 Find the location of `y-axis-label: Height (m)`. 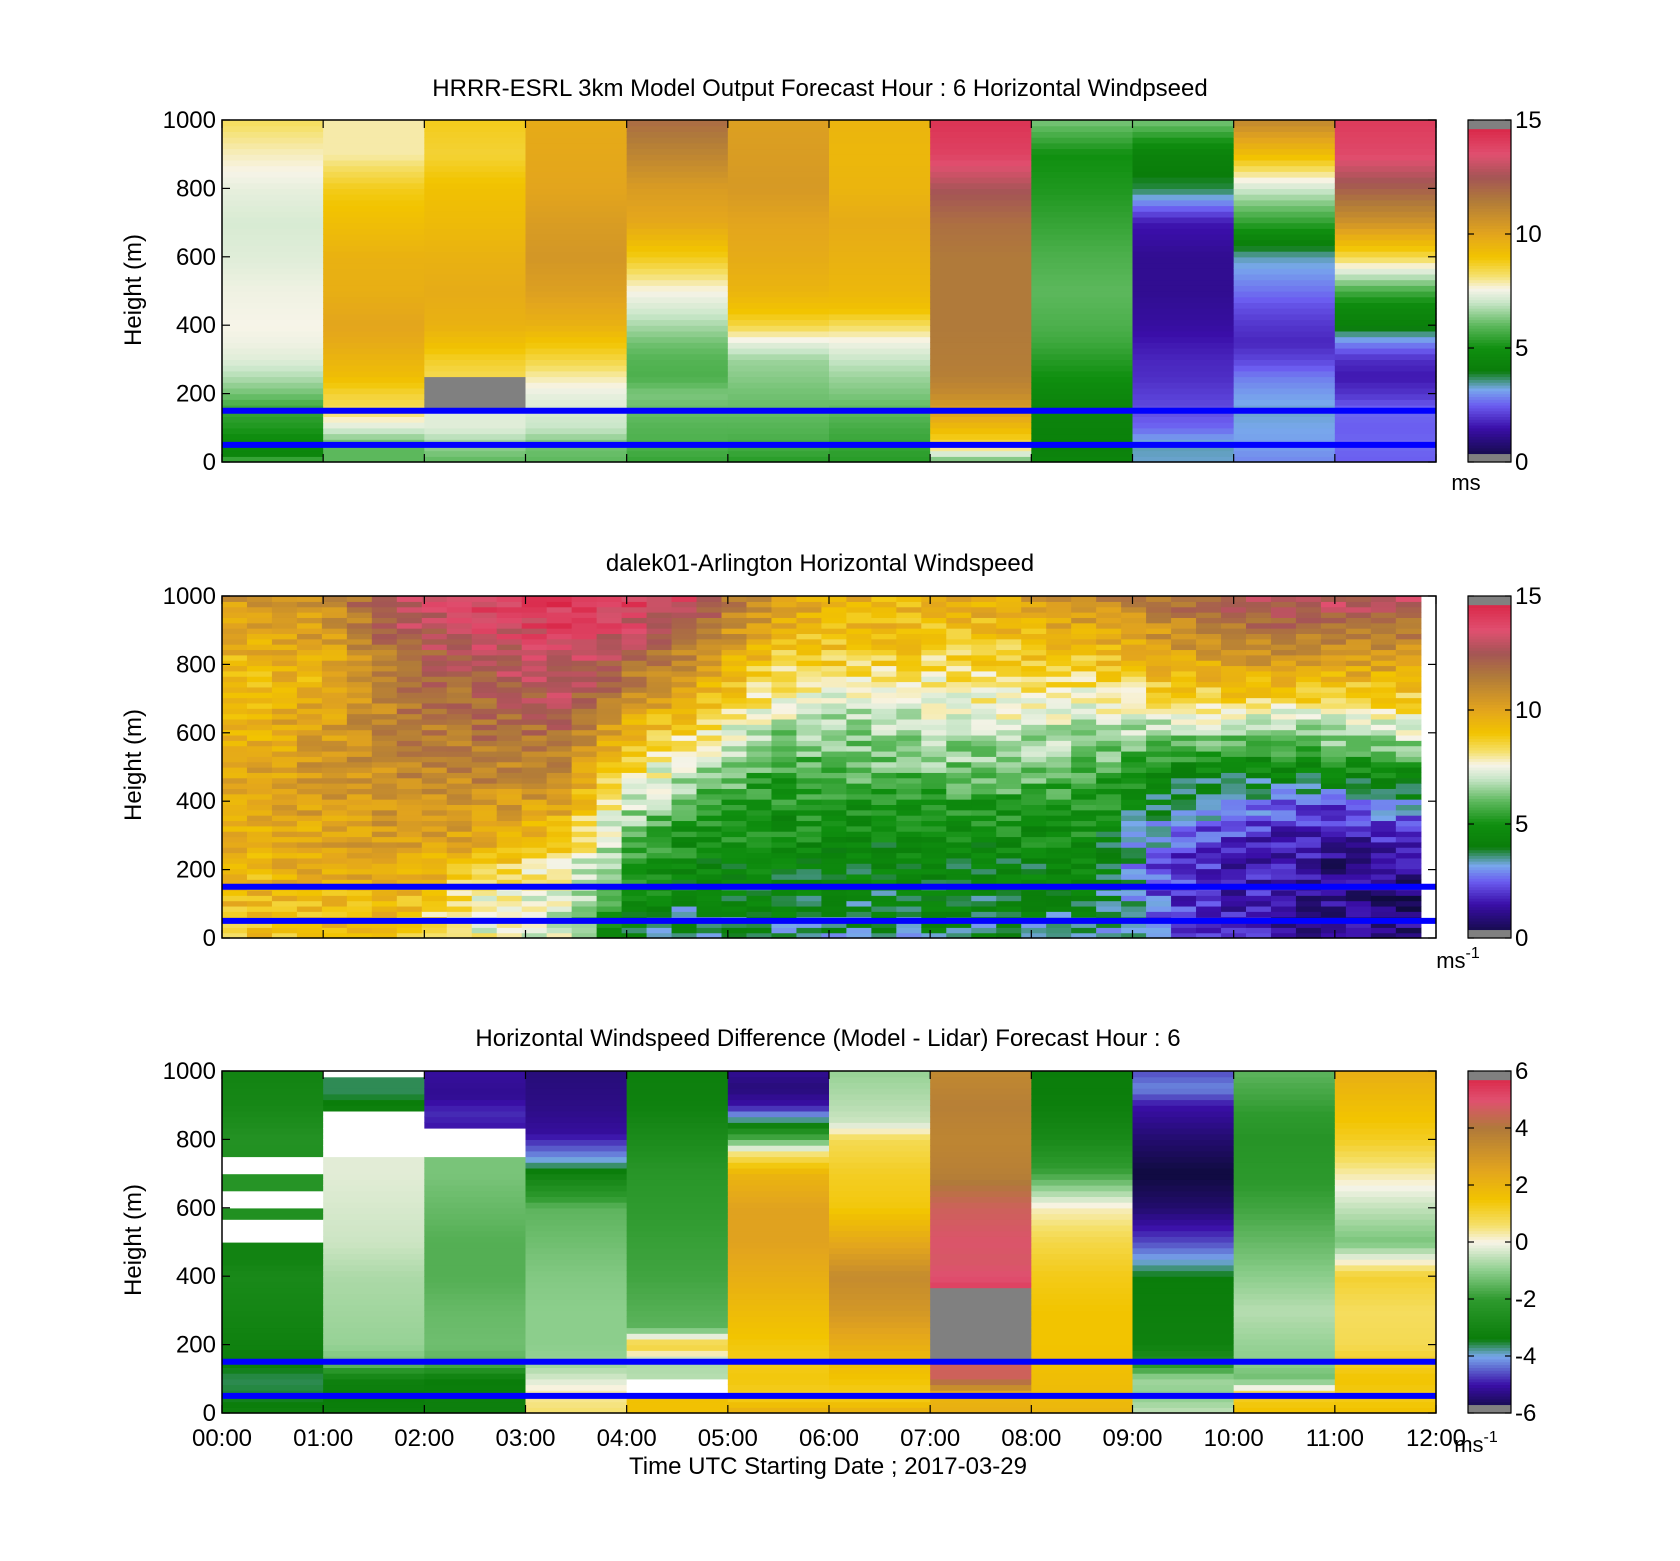

y-axis-label: Height (m) is located at coordinates (133, 765).